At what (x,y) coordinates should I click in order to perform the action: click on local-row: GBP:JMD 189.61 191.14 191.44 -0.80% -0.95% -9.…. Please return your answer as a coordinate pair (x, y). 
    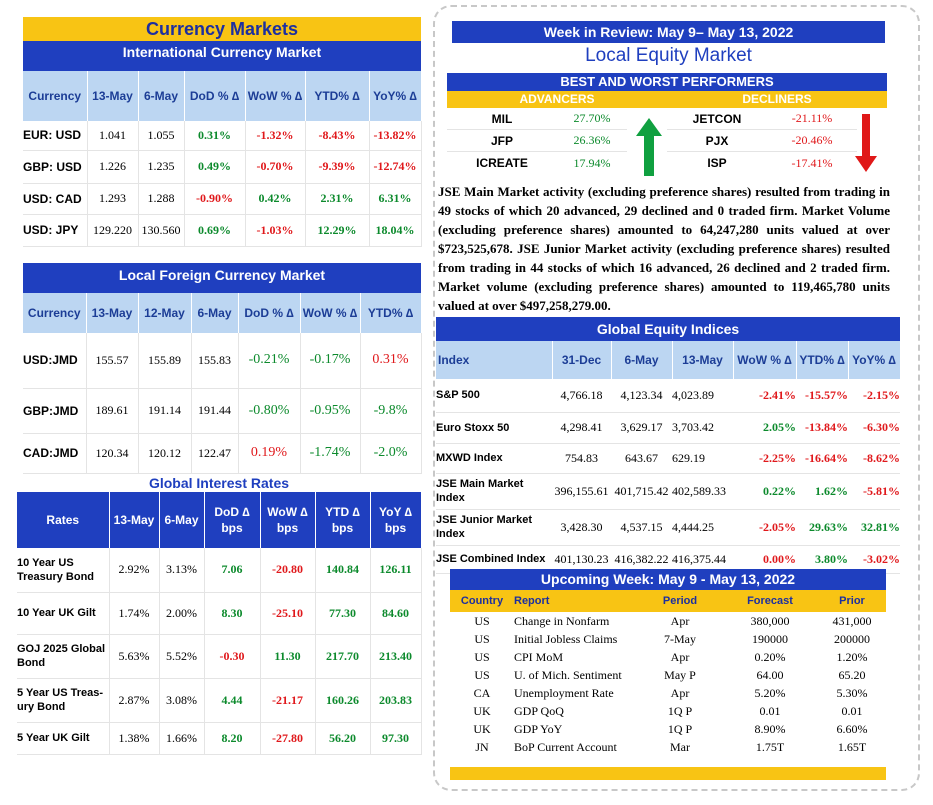
    Looking at the image, I should click on (222, 411).